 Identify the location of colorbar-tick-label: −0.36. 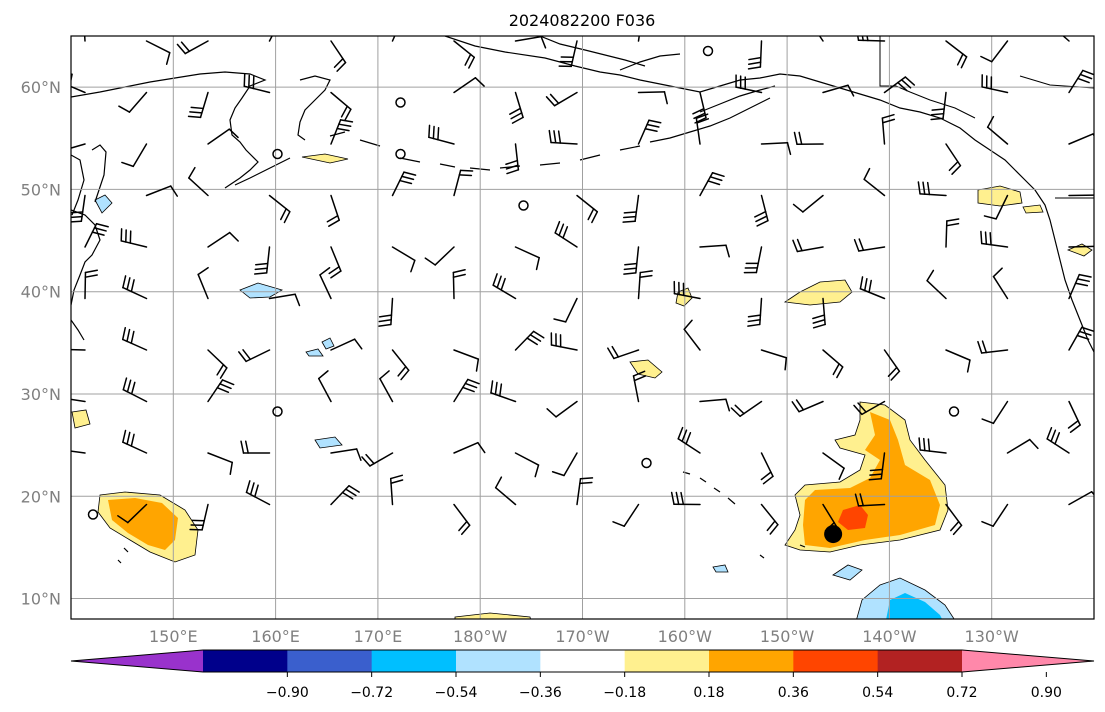
(540, 693).